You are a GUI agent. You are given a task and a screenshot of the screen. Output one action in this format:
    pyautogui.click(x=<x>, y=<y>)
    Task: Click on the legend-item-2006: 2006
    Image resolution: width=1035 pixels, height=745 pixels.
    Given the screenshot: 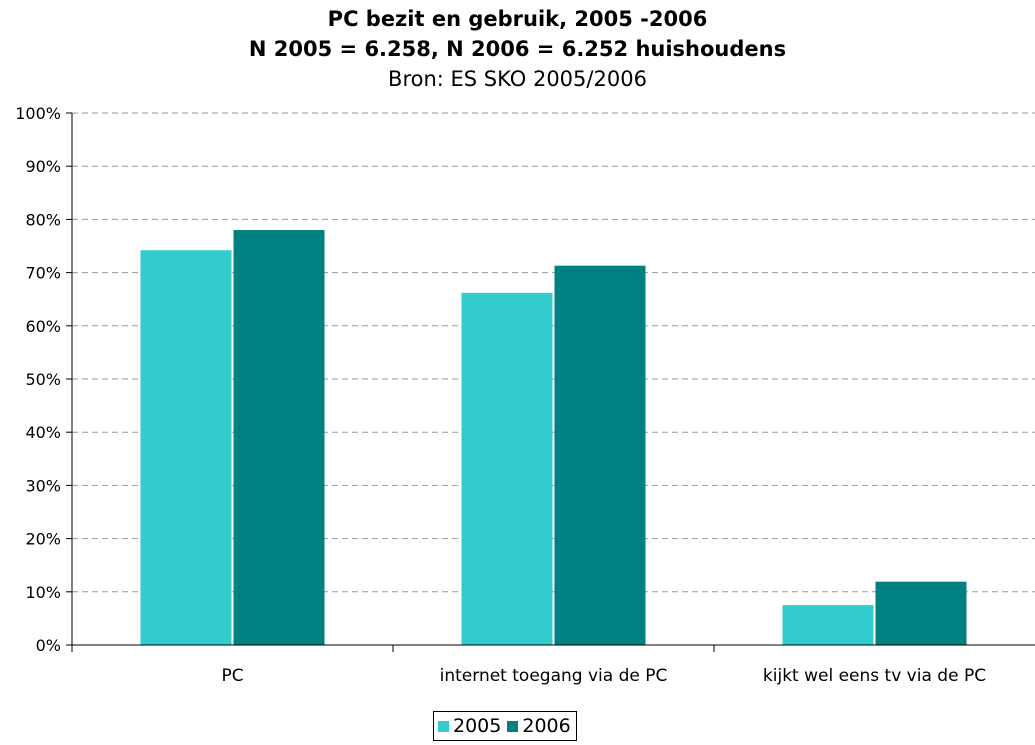 What is the action you would take?
    pyautogui.click(x=539, y=726)
    